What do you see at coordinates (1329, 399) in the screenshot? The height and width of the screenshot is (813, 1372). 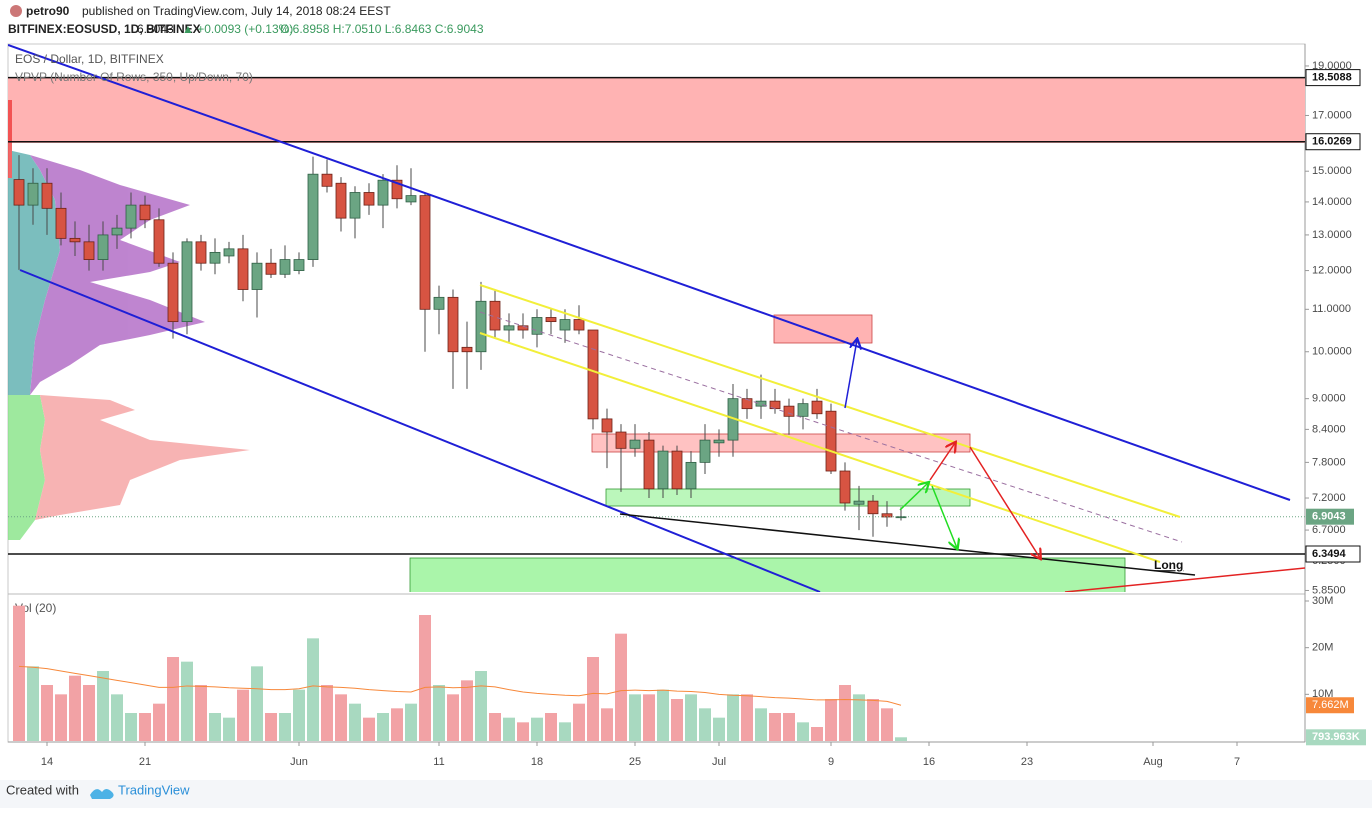 I see `y-tick-label: 9.0000` at bounding box center [1329, 399].